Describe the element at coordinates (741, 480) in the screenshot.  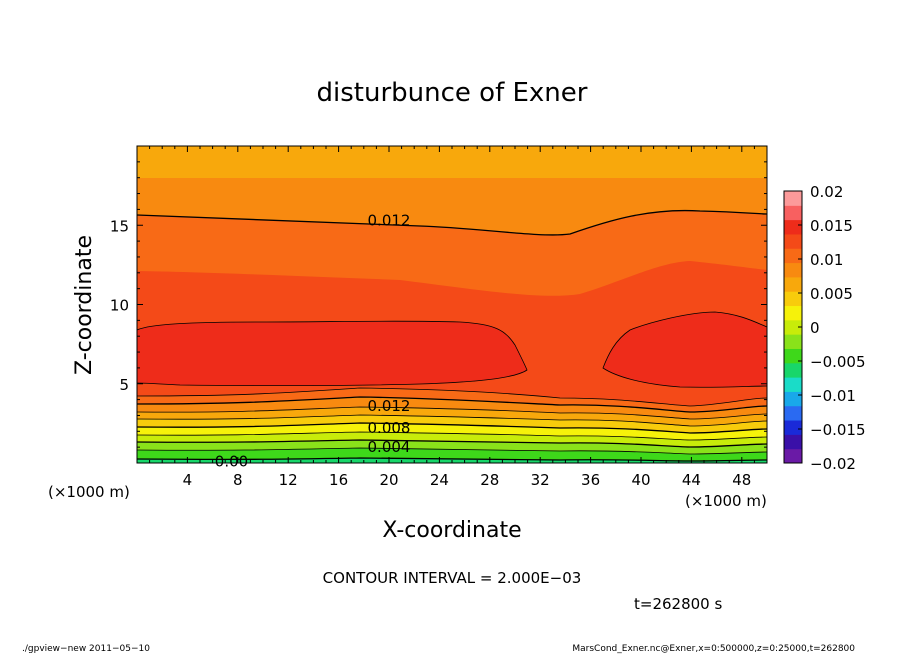
I see `x-tick-label: 48` at that location.